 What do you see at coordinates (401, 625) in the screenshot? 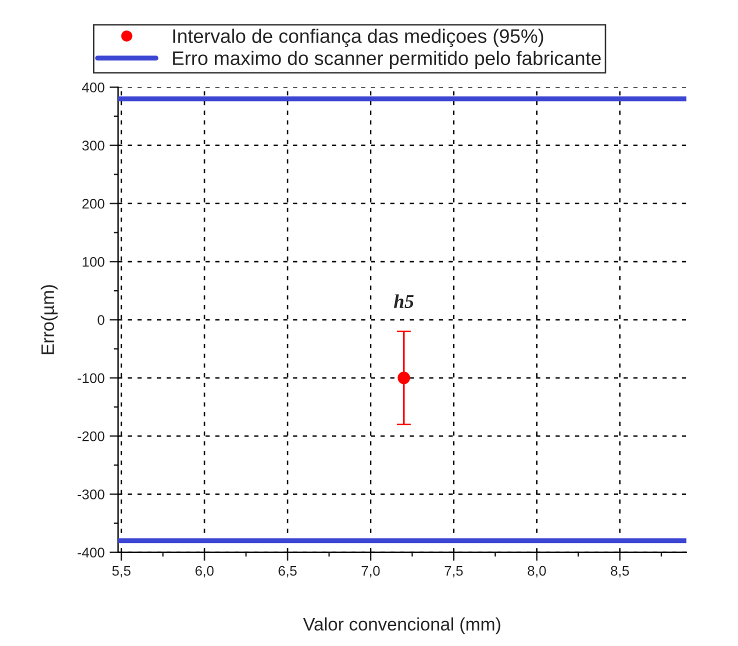
I see `x-axis-title: Valor convencional (mm)` at bounding box center [401, 625].